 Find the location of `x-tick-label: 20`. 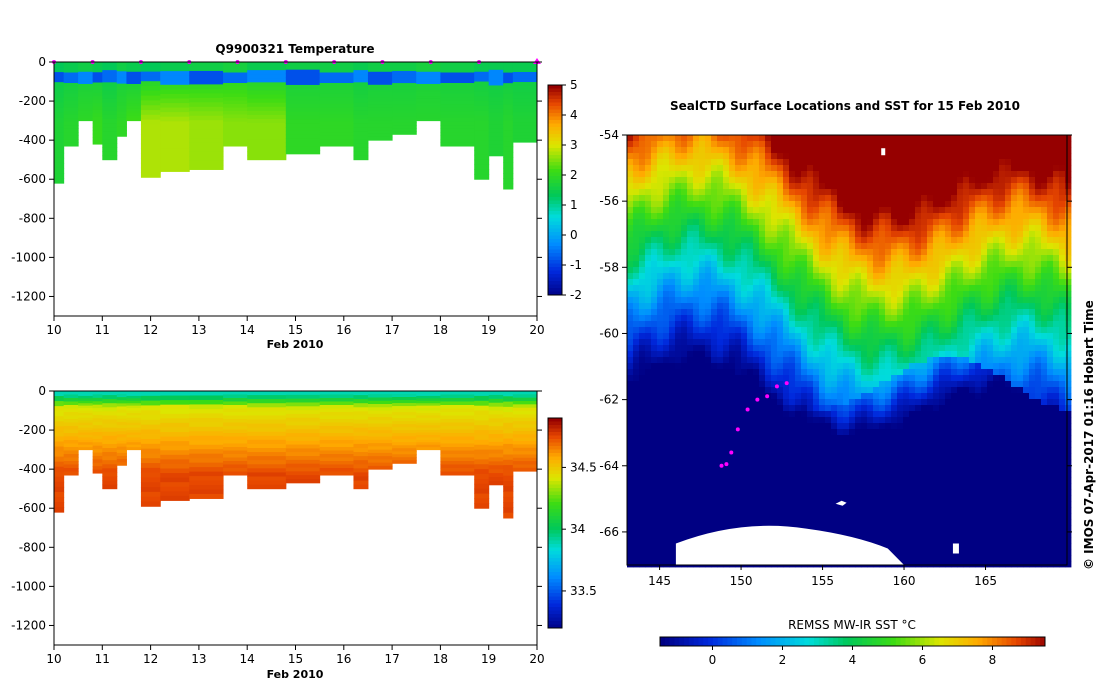

x-tick-label: 20 is located at coordinates (536, 659).